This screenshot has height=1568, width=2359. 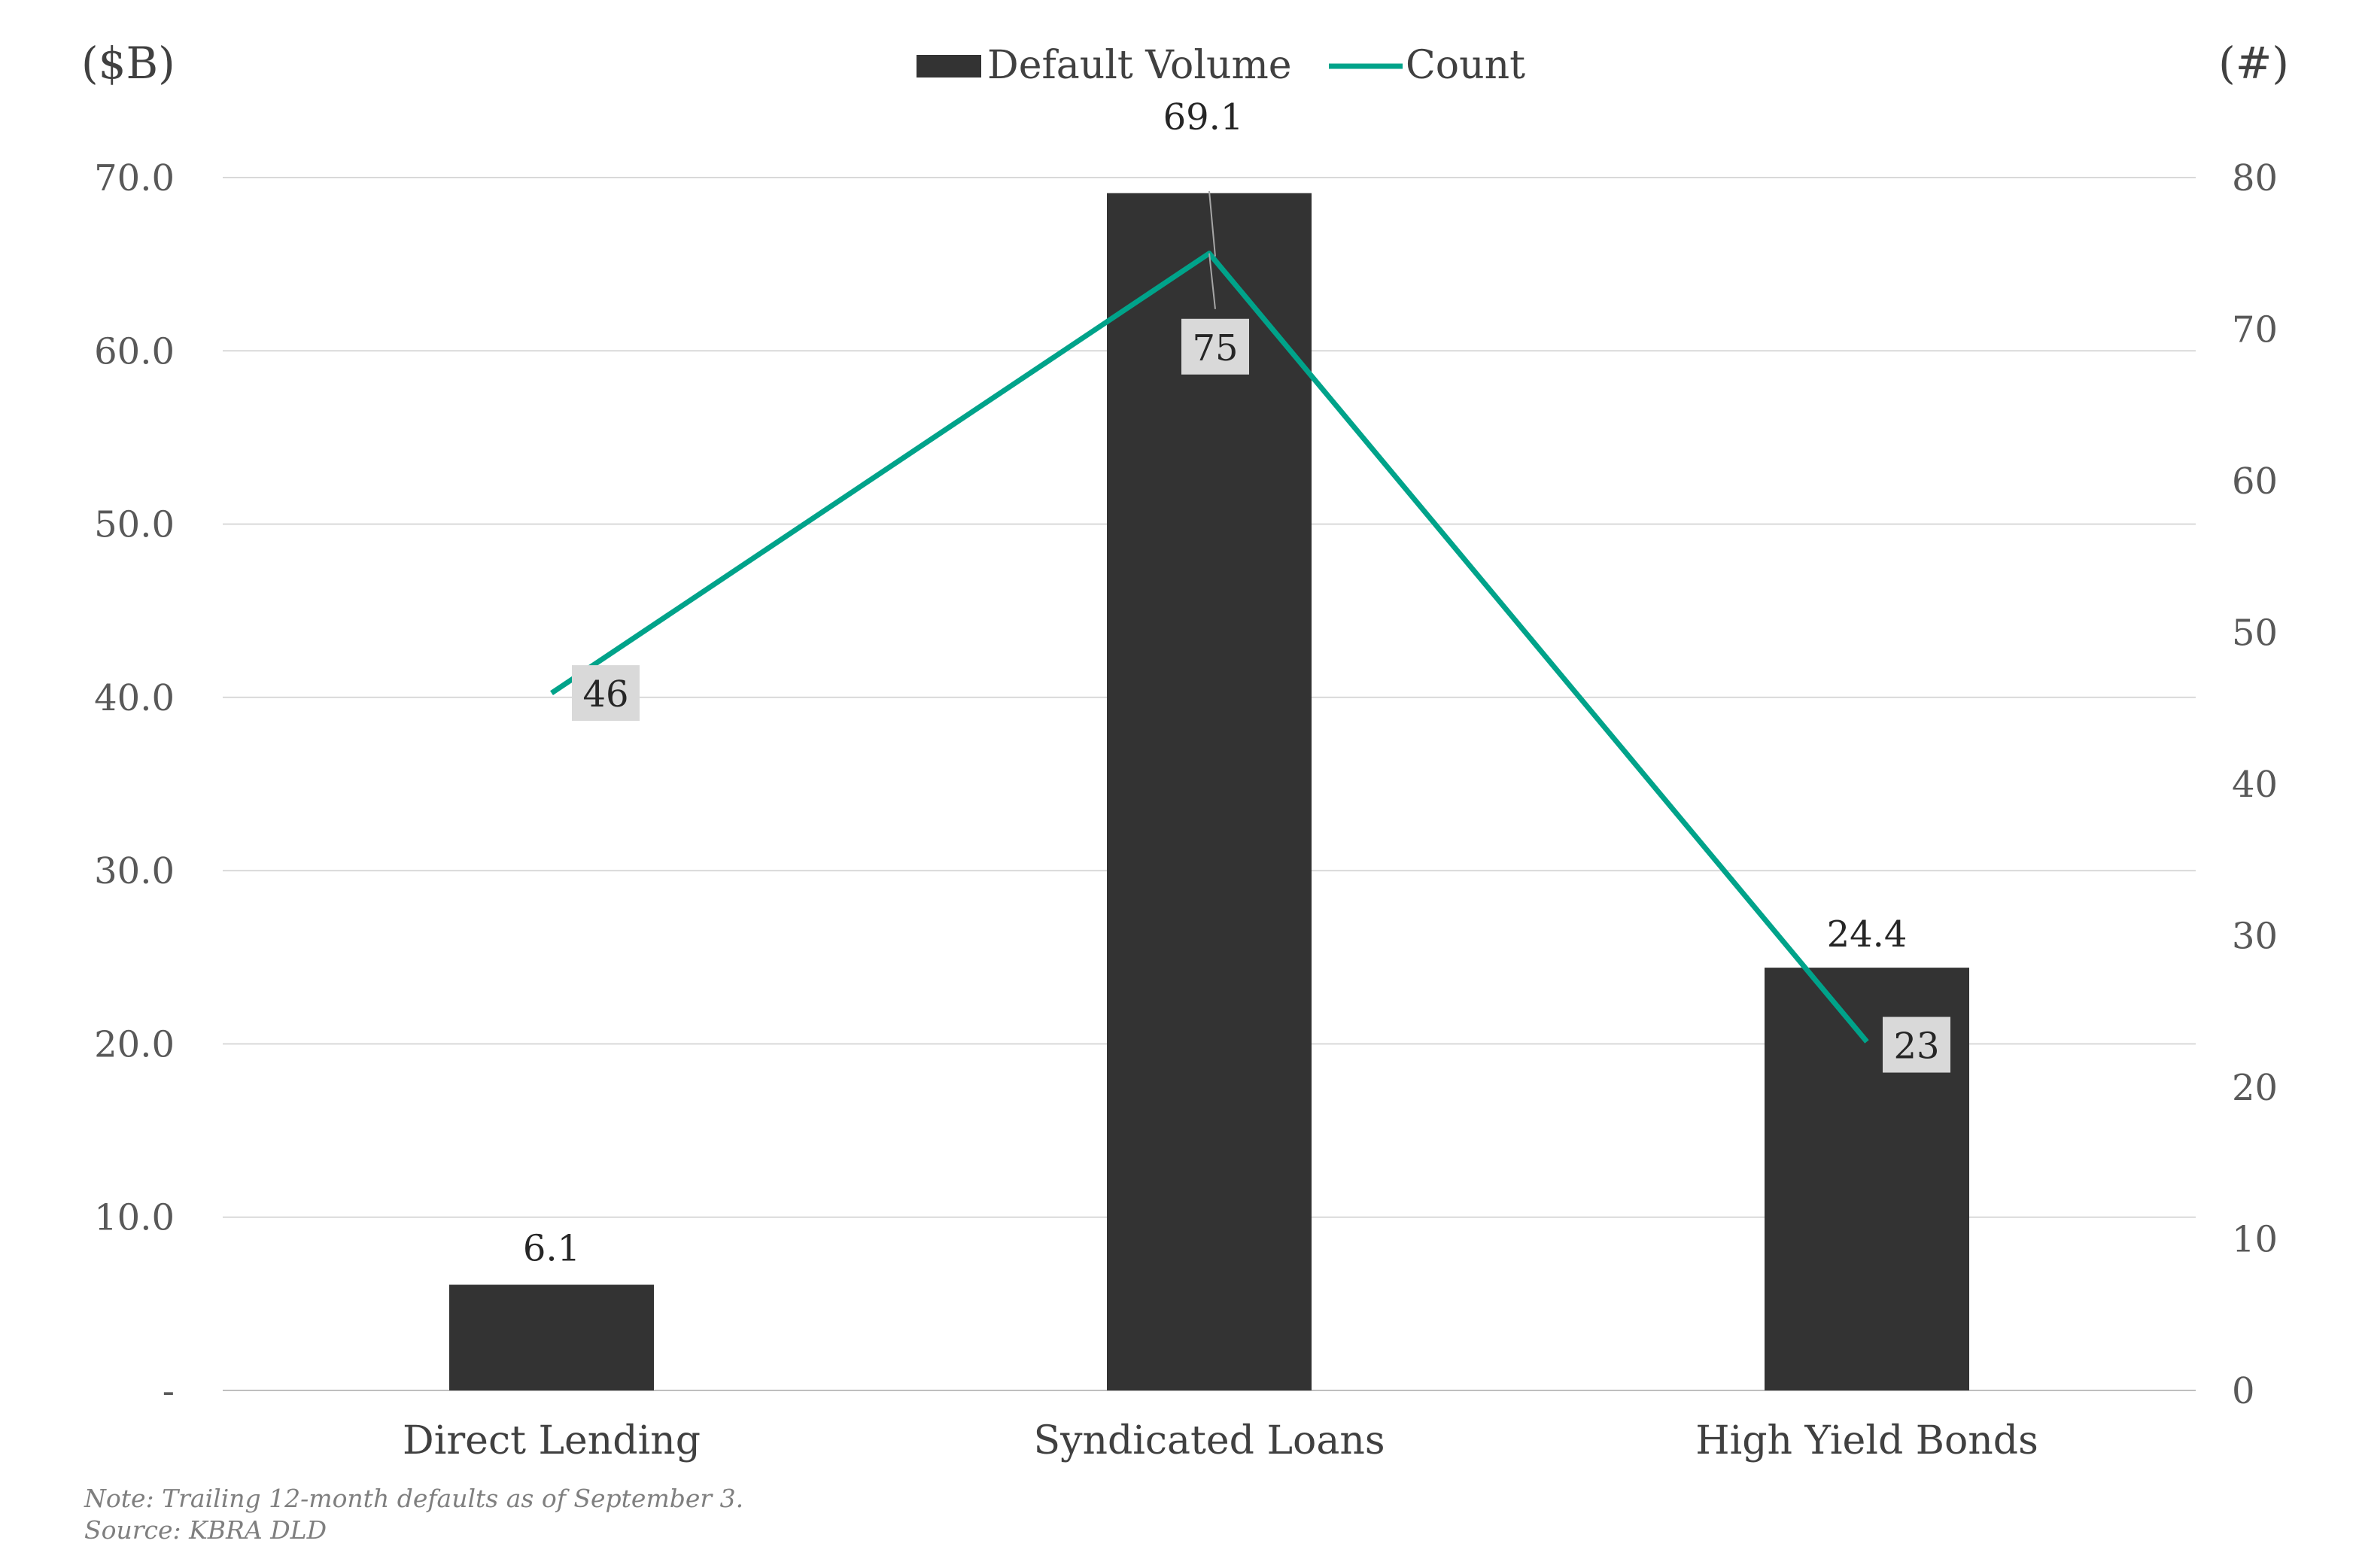 What do you see at coordinates (134, 351) in the screenshot?
I see `left-axis-tick-label: 60.0` at bounding box center [134, 351].